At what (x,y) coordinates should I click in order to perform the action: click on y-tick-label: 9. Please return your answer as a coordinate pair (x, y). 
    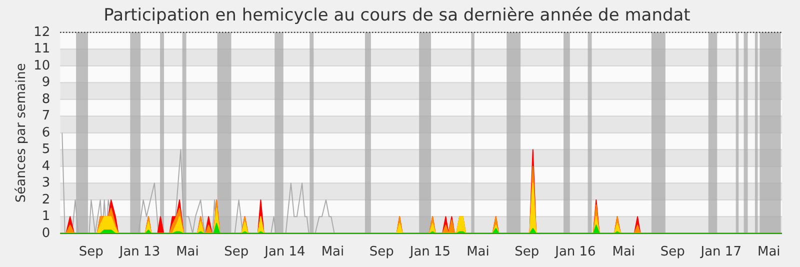
    Looking at the image, I should click on (46, 82).